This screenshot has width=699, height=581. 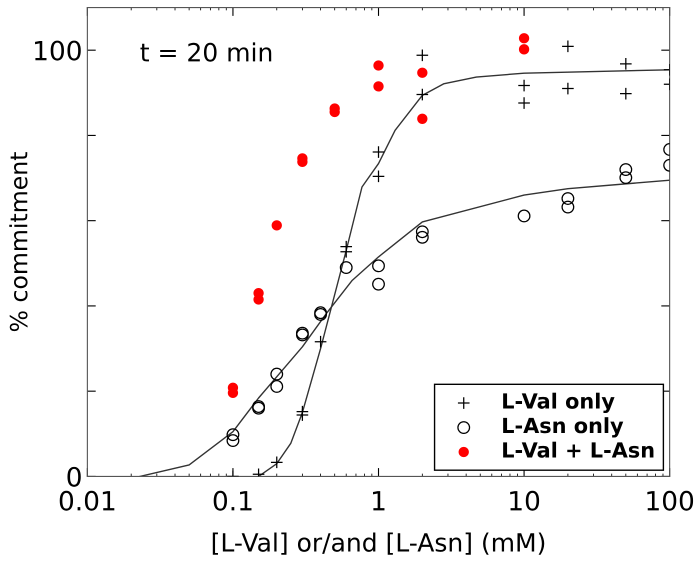 I want to click on x-axis-title: [L-Val] or/and [L-Asn] (mM), so click(x=378, y=543).